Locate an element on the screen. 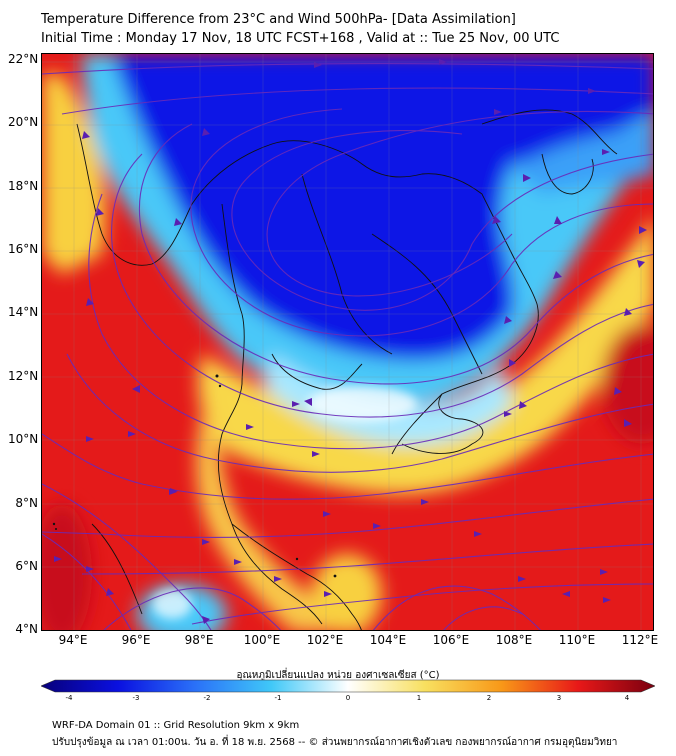  colorbar-tick: -1 is located at coordinates (278, 698).